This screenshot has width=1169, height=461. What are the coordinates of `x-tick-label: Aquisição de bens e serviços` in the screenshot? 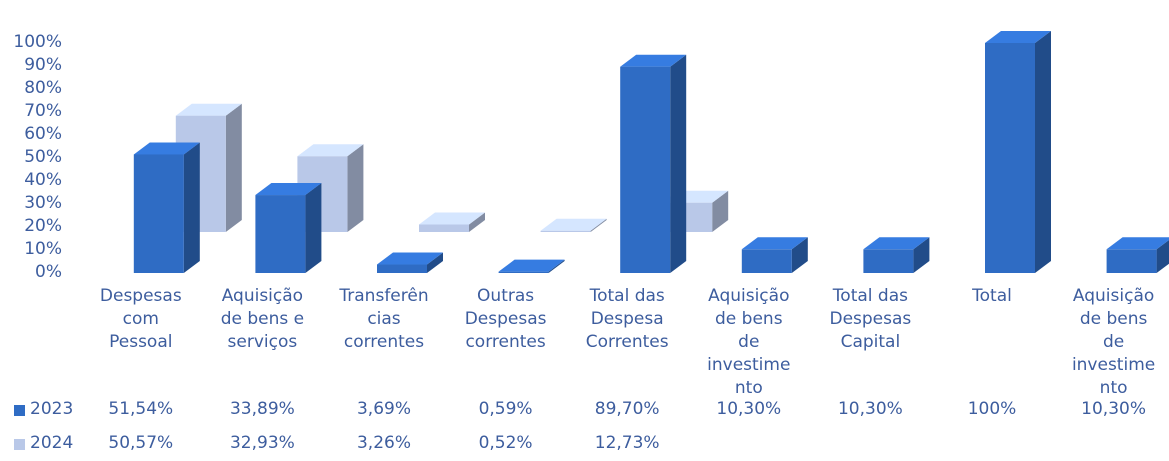 It's located at (262, 319).